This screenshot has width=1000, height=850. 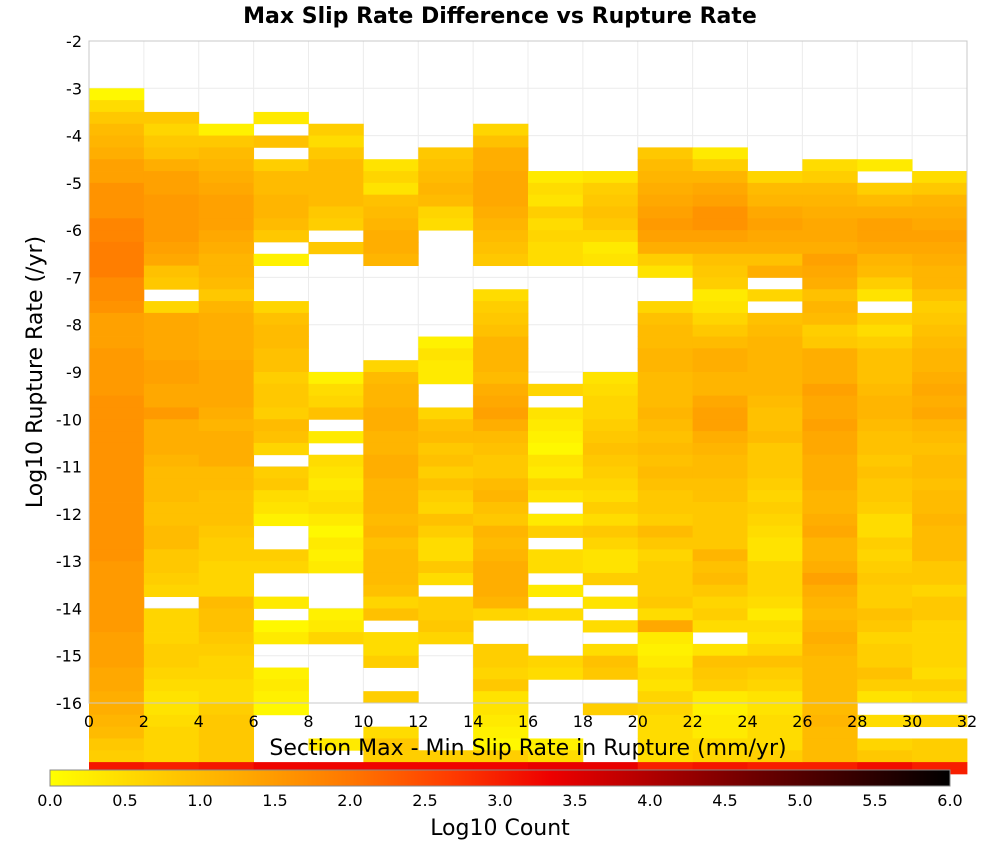 I want to click on x-tick-label: 10, so click(x=363, y=721).